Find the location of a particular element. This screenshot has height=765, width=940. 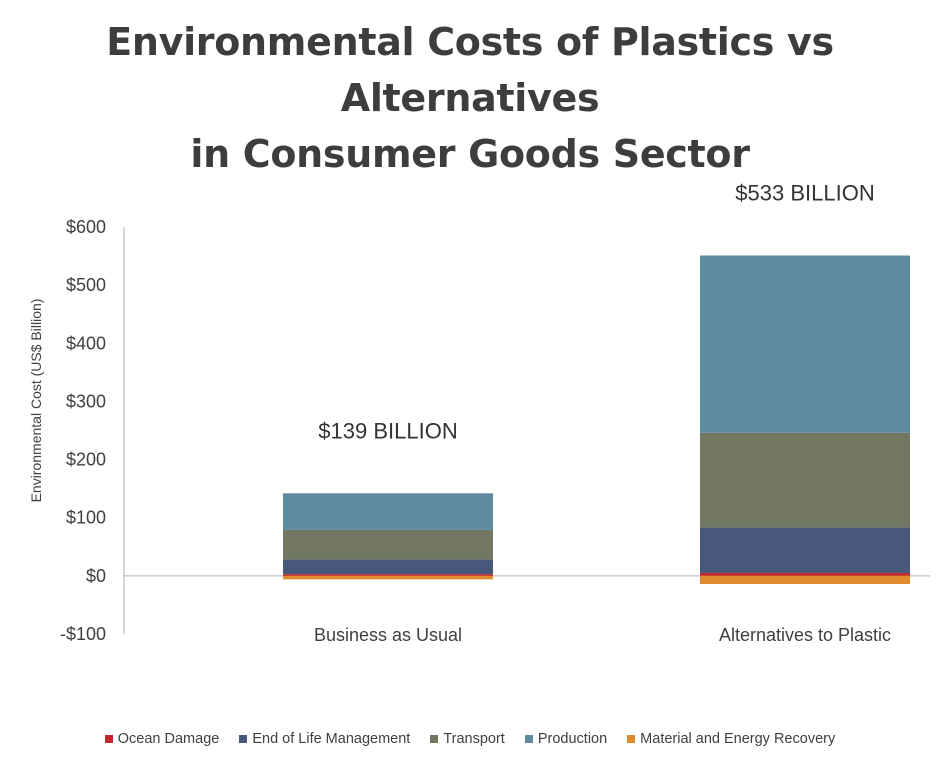

legend-label: Ocean Damage is located at coordinates (168, 739).